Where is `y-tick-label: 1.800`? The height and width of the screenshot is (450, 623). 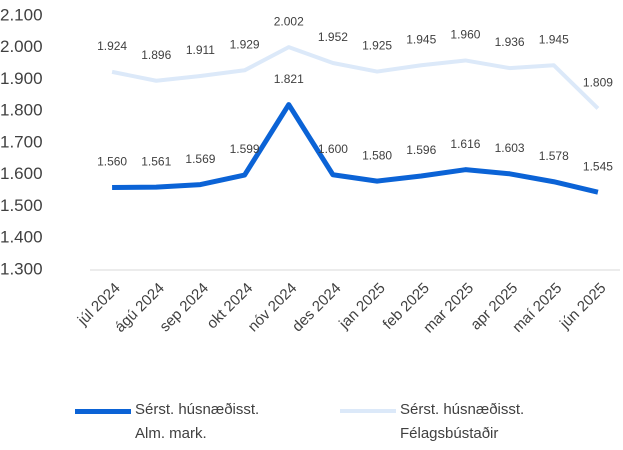
y-tick-label: 1.800 is located at coordinates (21, 110).